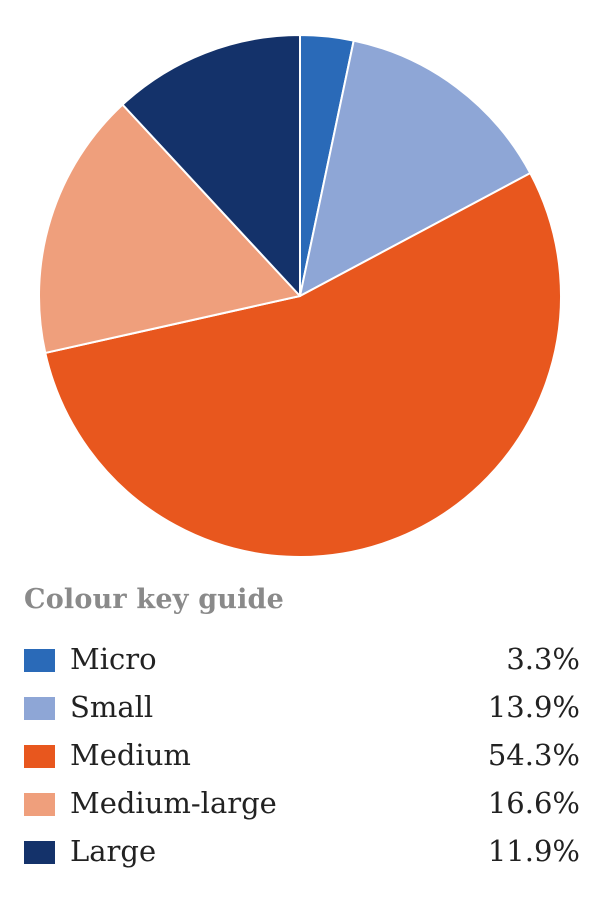 Image resolution: width=600 pixels, height=910 pixels. Describe the element at coordinates (39, 660) in the screenshot. I see `legend-swatch-micro` at that location.